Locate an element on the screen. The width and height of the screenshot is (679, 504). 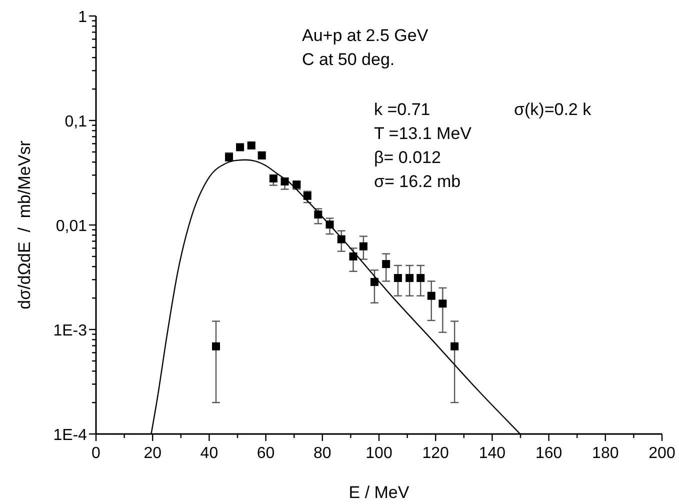
x-tick-label: 0 is located at coordinates (96, 453).